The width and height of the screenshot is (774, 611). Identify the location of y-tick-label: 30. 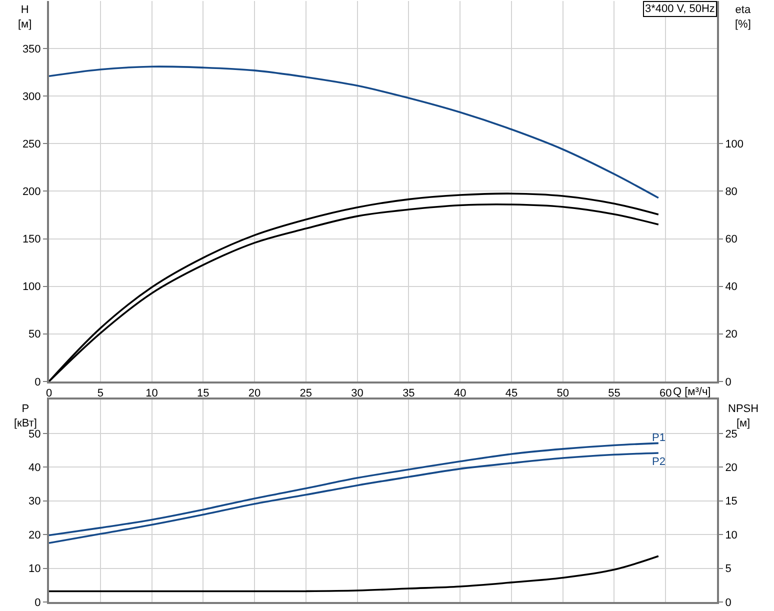
(34, 502).